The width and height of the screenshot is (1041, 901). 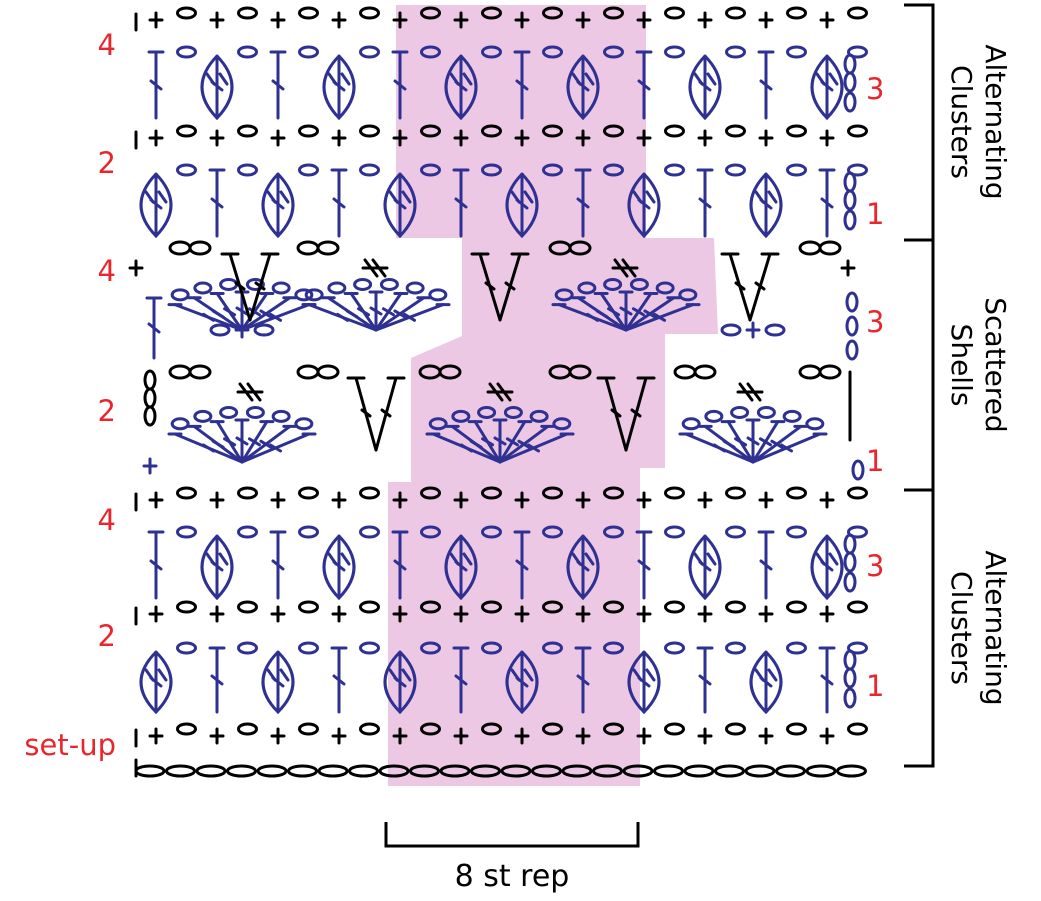 What do you see at coordinates (106, 520) in the screenshot?
I see `row-label-left: 4` at bounding box center [106, 520].